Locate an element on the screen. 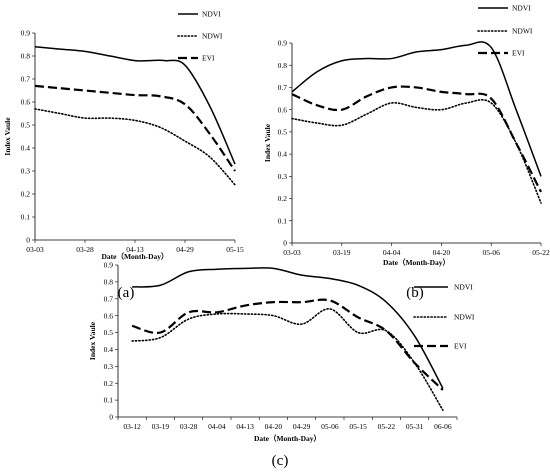 Image resolution: width=550 pixels, height=472 pixels. panel-label: (a) is located at coordinates (126, 293).